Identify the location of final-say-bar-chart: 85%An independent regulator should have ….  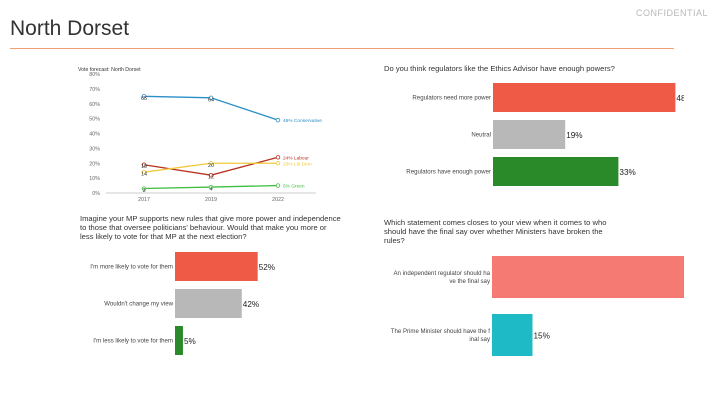
(537, 306).